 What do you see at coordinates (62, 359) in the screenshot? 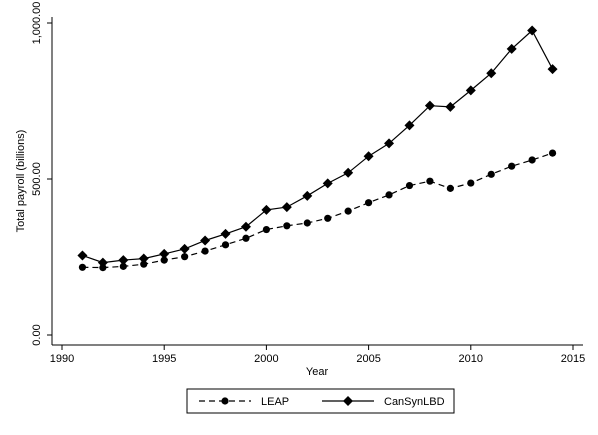
I see `x-tick-label: 1990` at bounding box center [62, 359].